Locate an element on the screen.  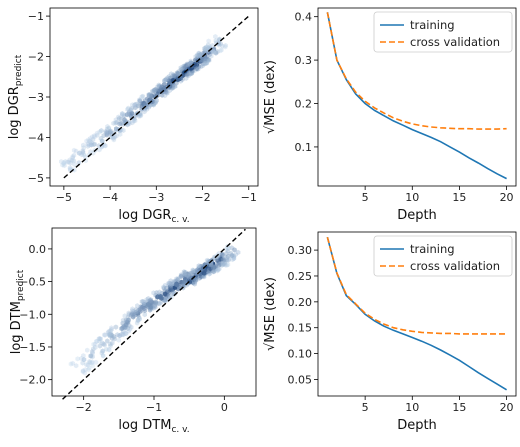
x-tick-label: −4 is located at coordinates (110, 197).